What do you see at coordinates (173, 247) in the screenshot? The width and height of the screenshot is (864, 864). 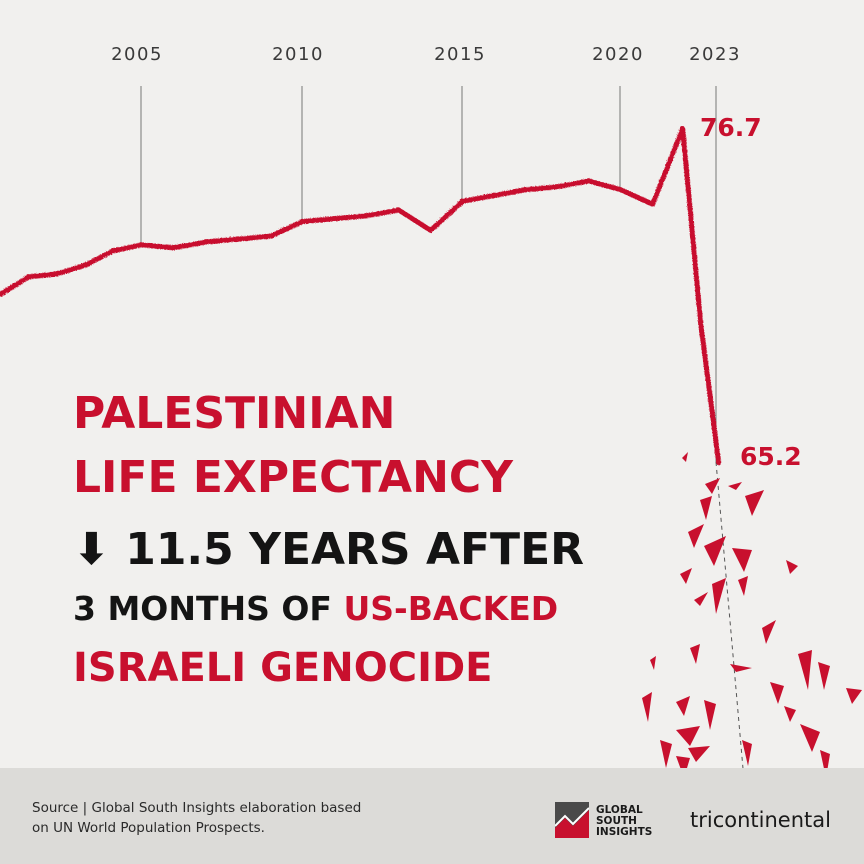 I see `data-point-2006` at bounding box center [173, 247].